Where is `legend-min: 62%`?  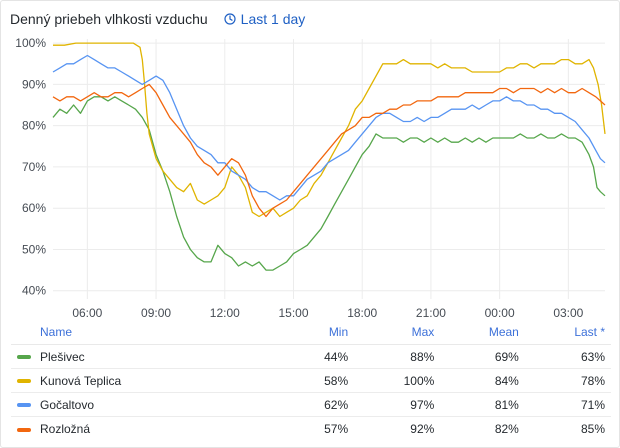 legend-min: 62% is located at coordinates (319, 404).